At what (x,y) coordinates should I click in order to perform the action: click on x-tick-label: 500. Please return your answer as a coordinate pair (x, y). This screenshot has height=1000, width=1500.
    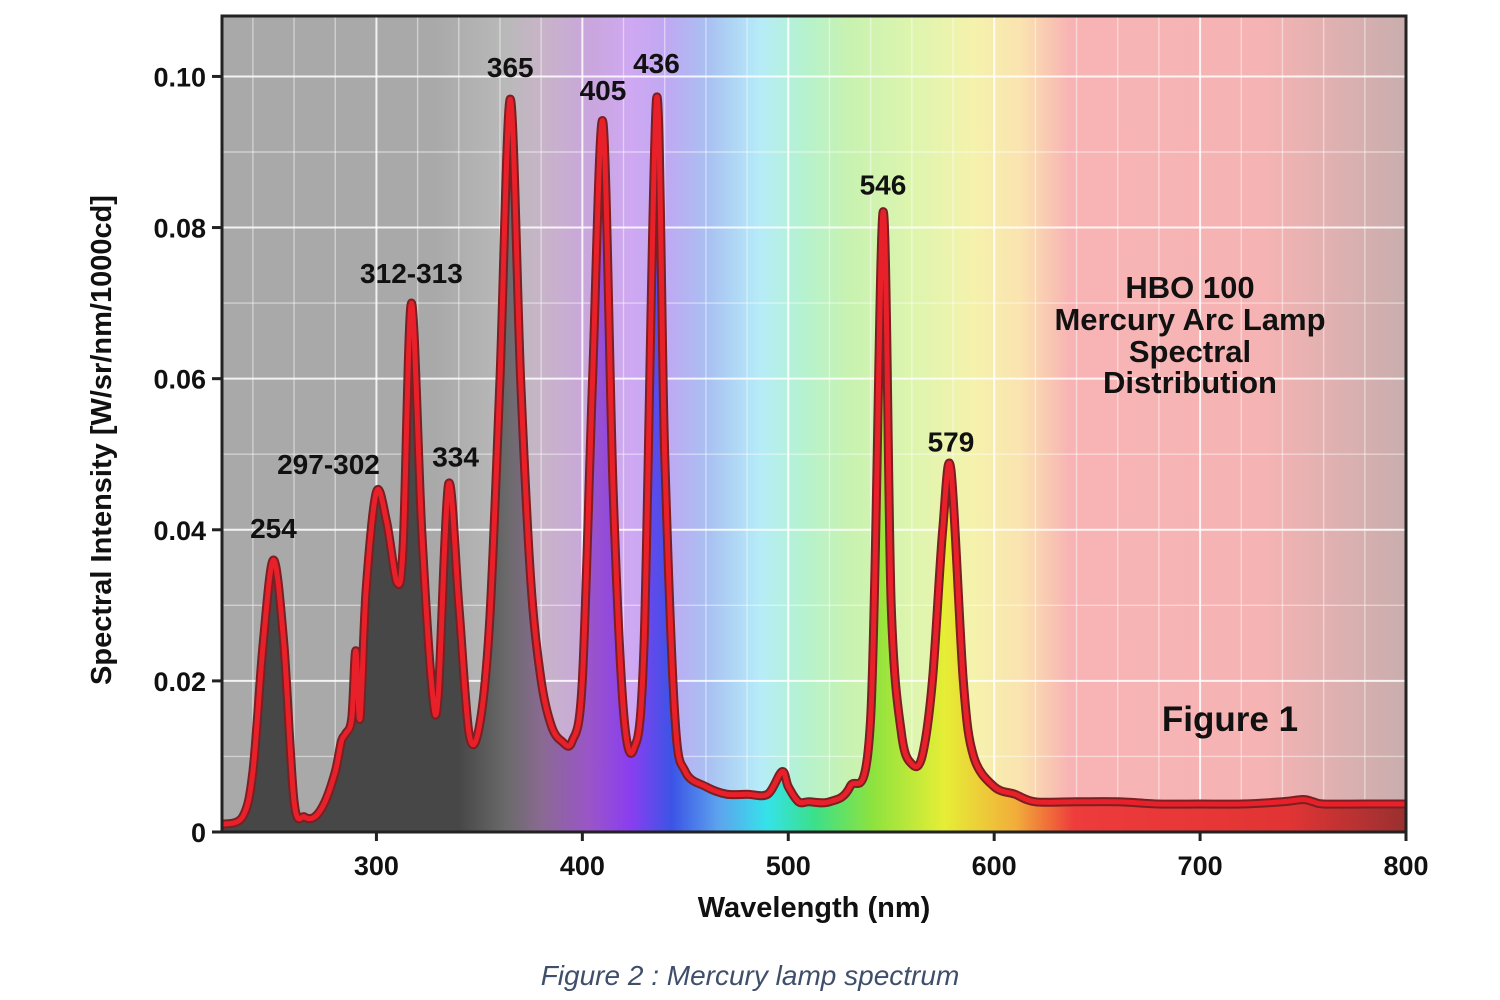
    Looking at the image, I should click on (788, 866).